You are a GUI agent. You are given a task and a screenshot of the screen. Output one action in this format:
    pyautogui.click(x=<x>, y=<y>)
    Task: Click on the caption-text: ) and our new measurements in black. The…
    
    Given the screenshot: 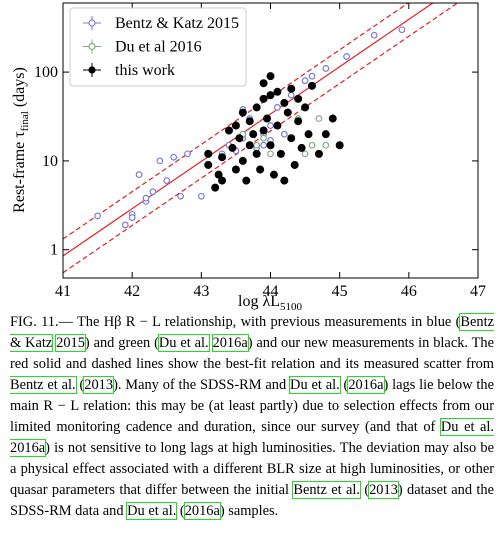 What is the action you would take?
    pyautogui.click(x=252, y=353)
    